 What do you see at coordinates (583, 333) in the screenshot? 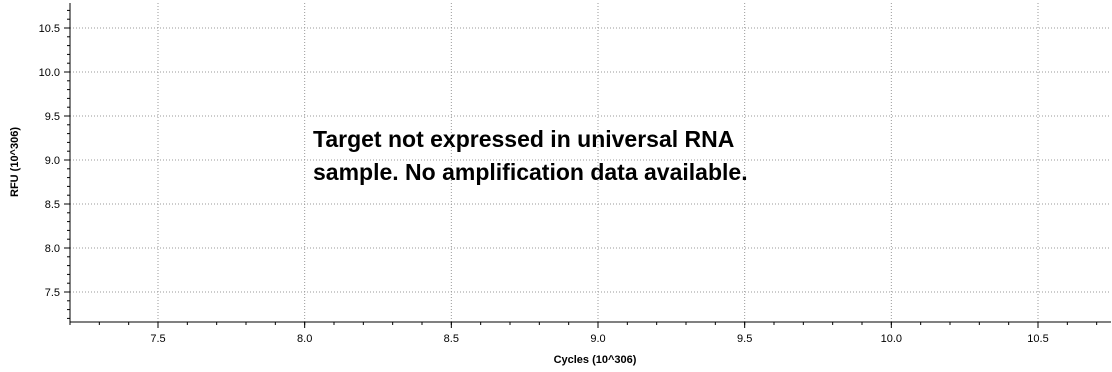
I see `x-axis-ticks: 7.5 8.0 8.5 9.0 9.5 10.0 10.5` at bounding box center [583, 333].